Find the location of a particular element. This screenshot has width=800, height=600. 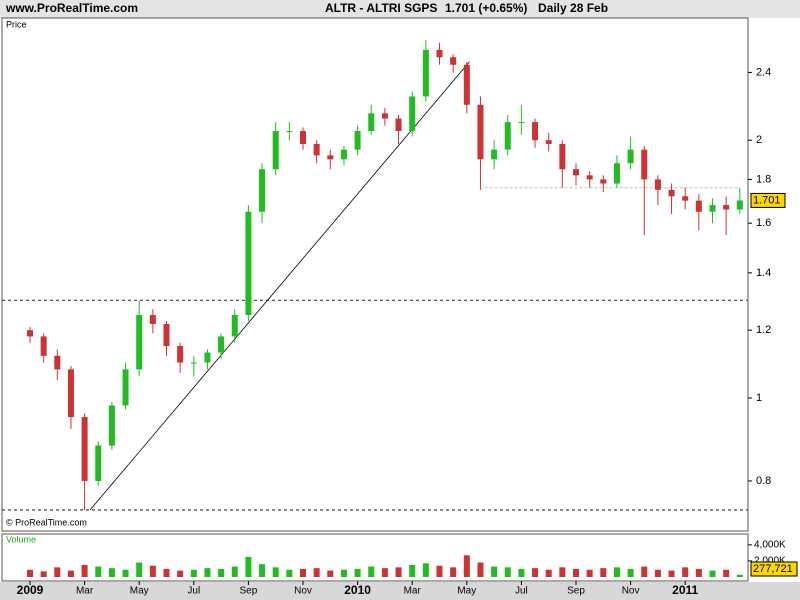

y-tick-label: 2.4 is located at coordinates (763, 72).